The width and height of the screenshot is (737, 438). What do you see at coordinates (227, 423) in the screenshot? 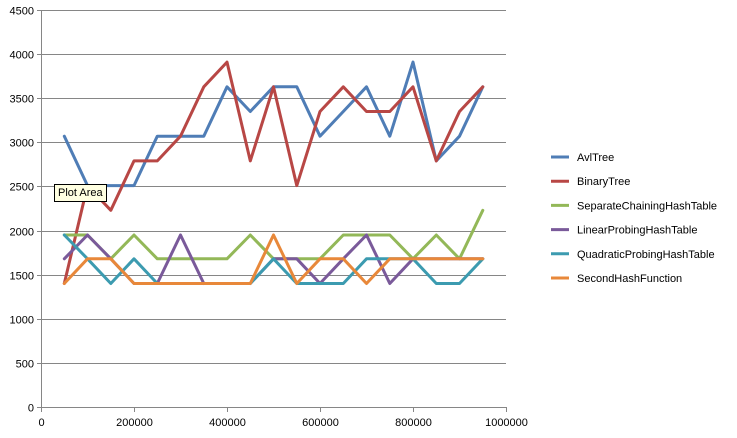
I see `x-tick-label: 400000` at bounding box center [227, 423].